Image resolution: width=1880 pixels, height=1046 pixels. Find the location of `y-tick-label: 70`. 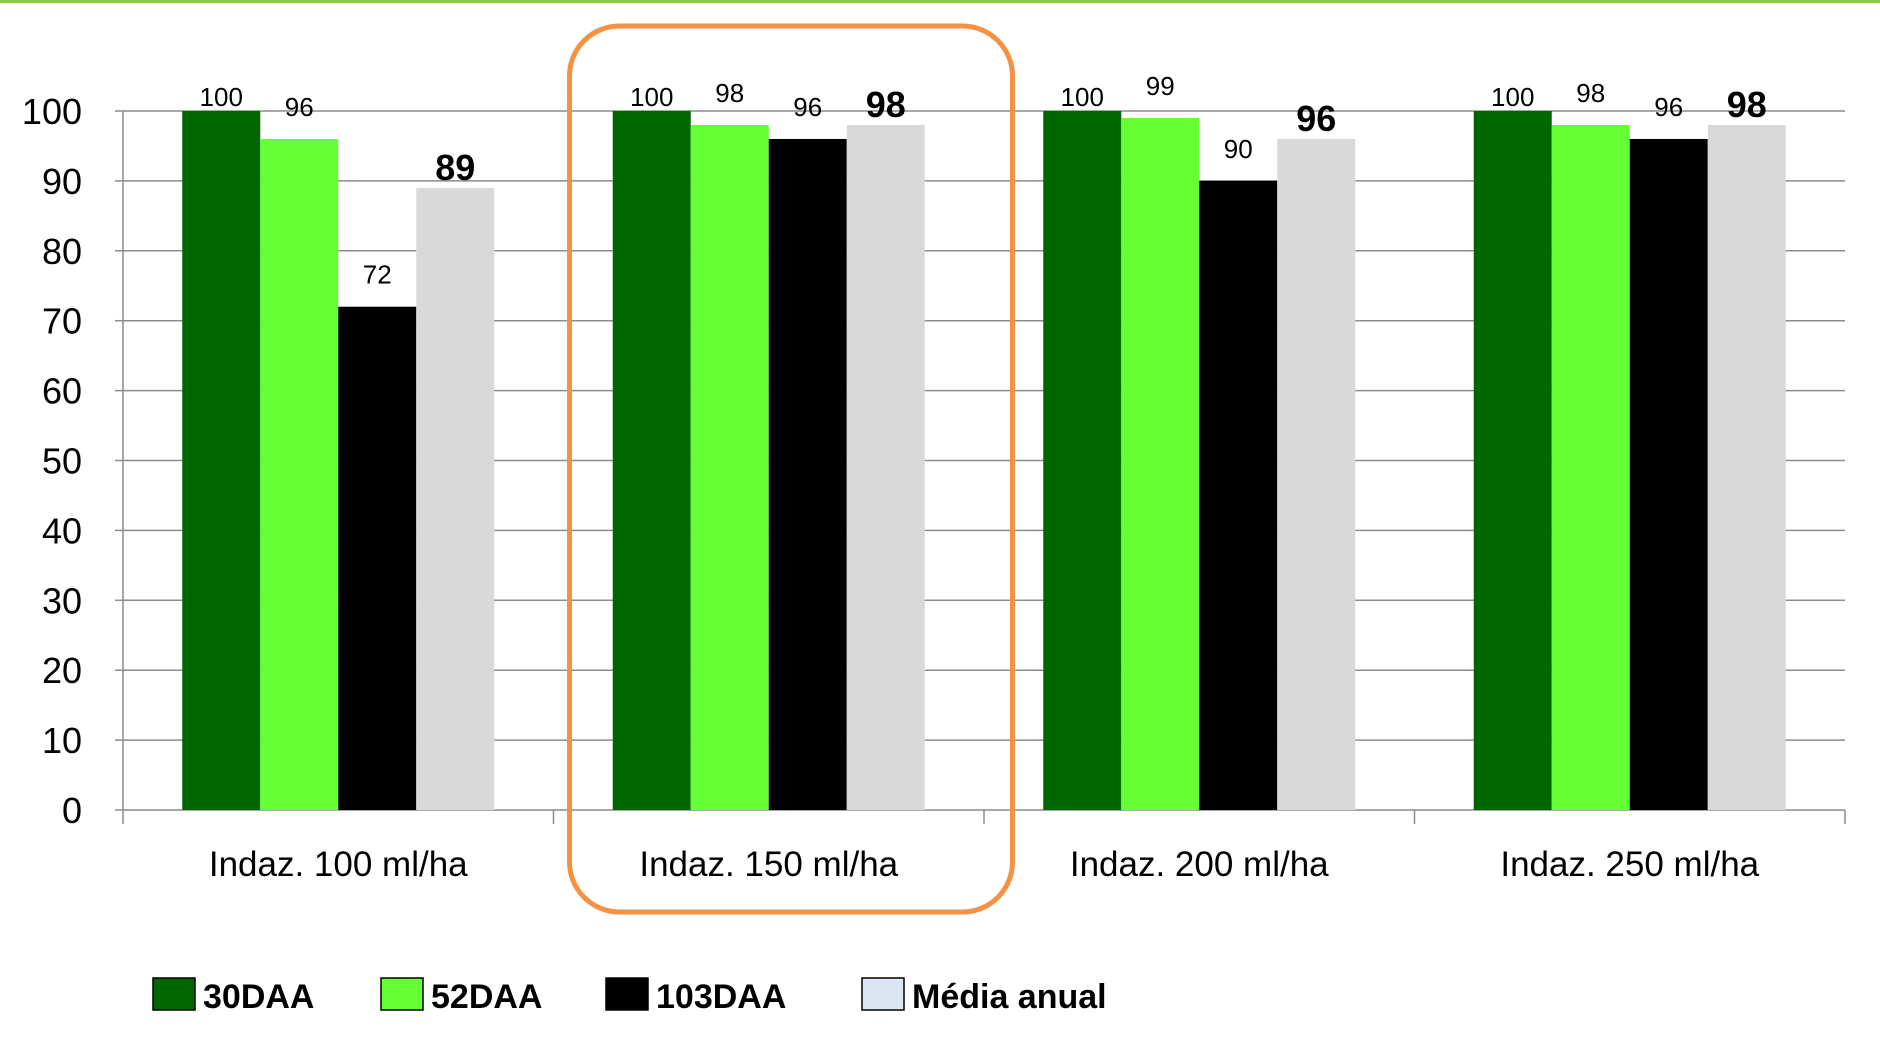

y-tick-label: 70 is located at coordinates (62, 321).